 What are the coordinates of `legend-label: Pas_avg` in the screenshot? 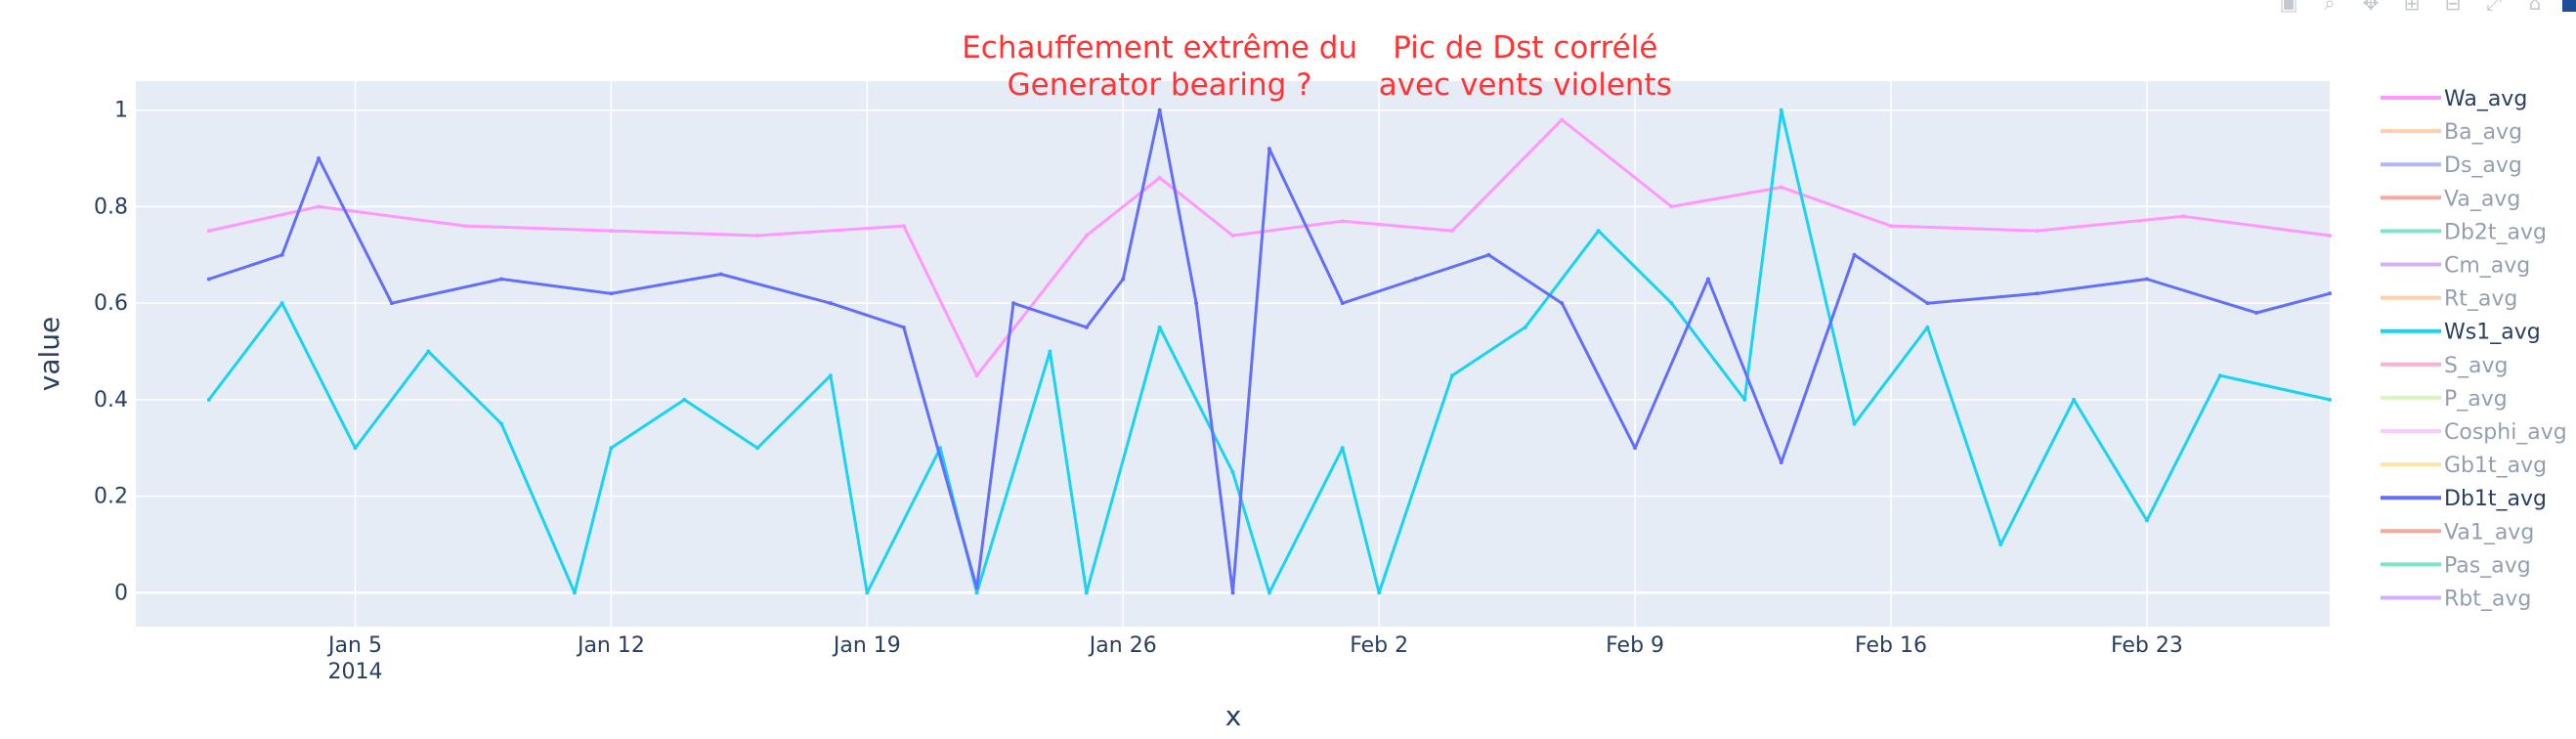 It's located at (2488, 565).